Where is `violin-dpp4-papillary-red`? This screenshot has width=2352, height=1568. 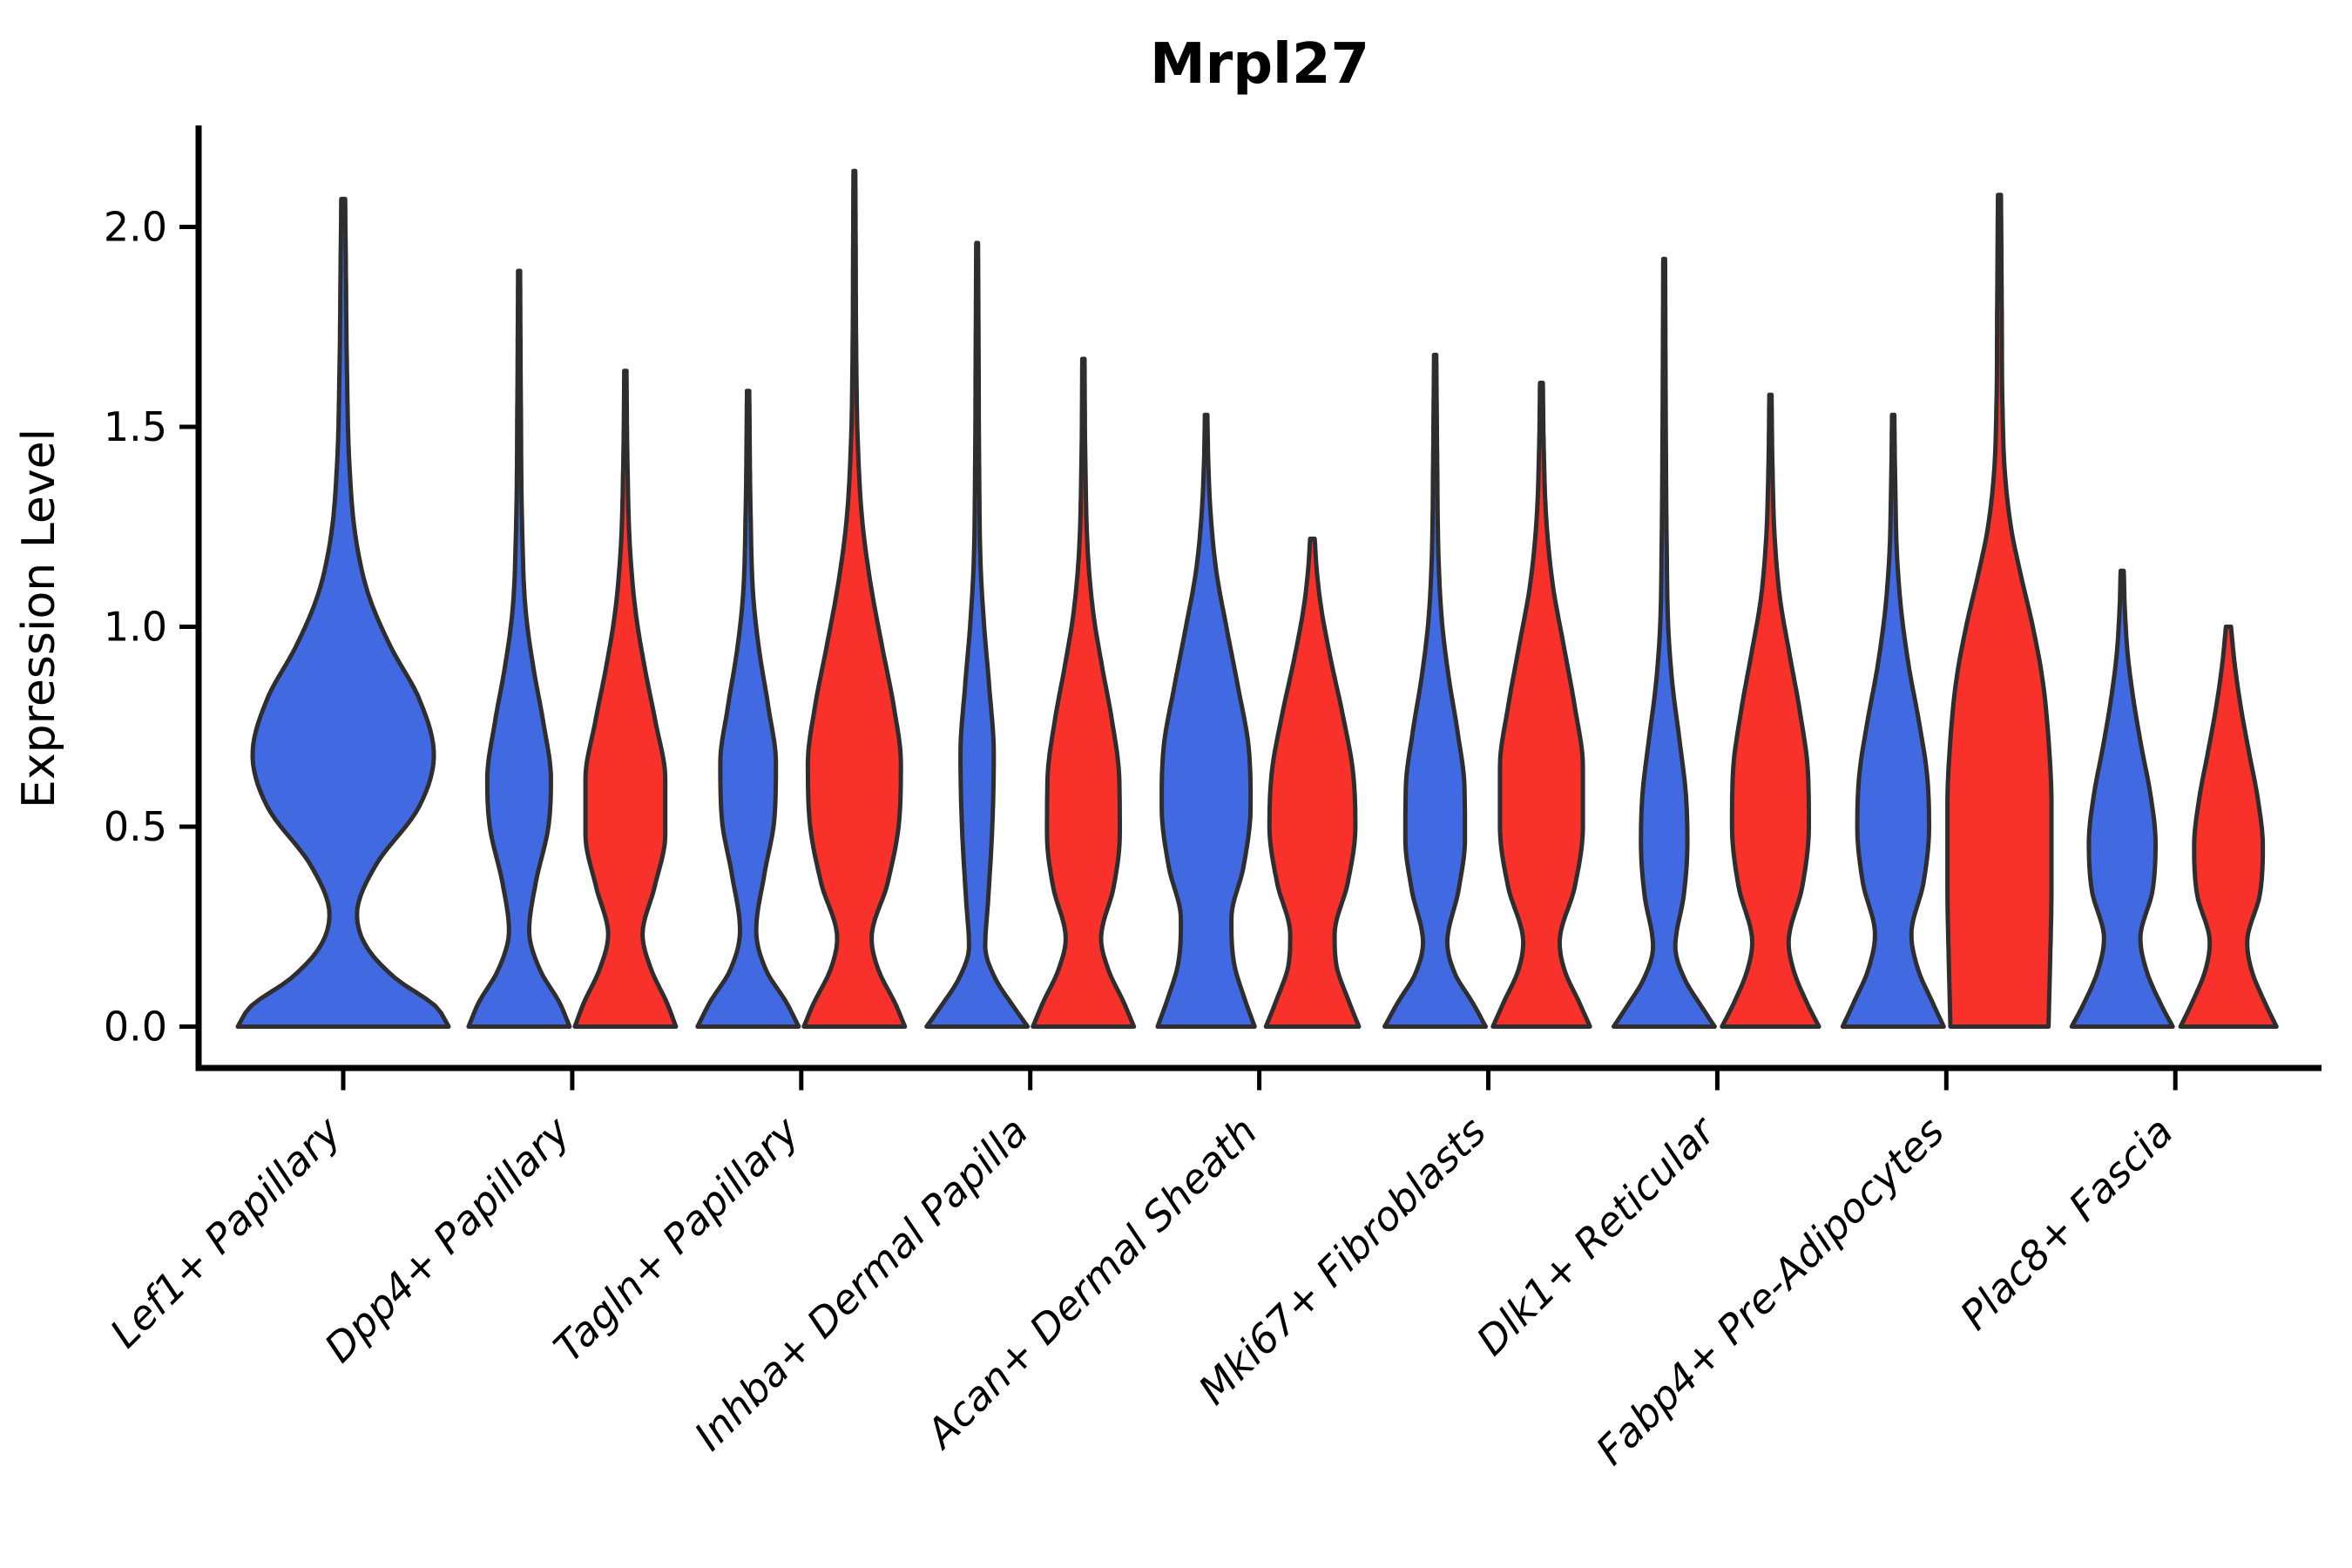 violin-dpp4-papillary-red is located at coordinates (625, 698).